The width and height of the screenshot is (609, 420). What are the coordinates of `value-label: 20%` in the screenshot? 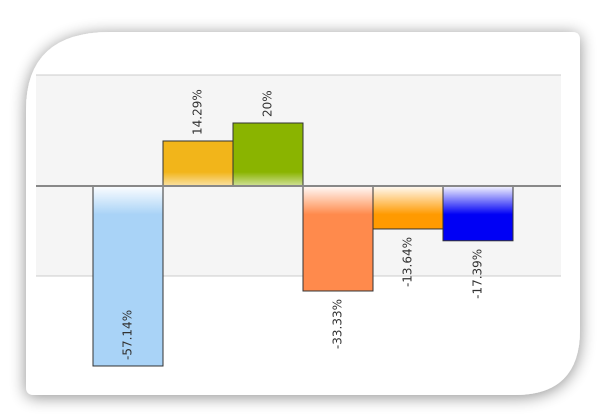 It's located at (268, 103).